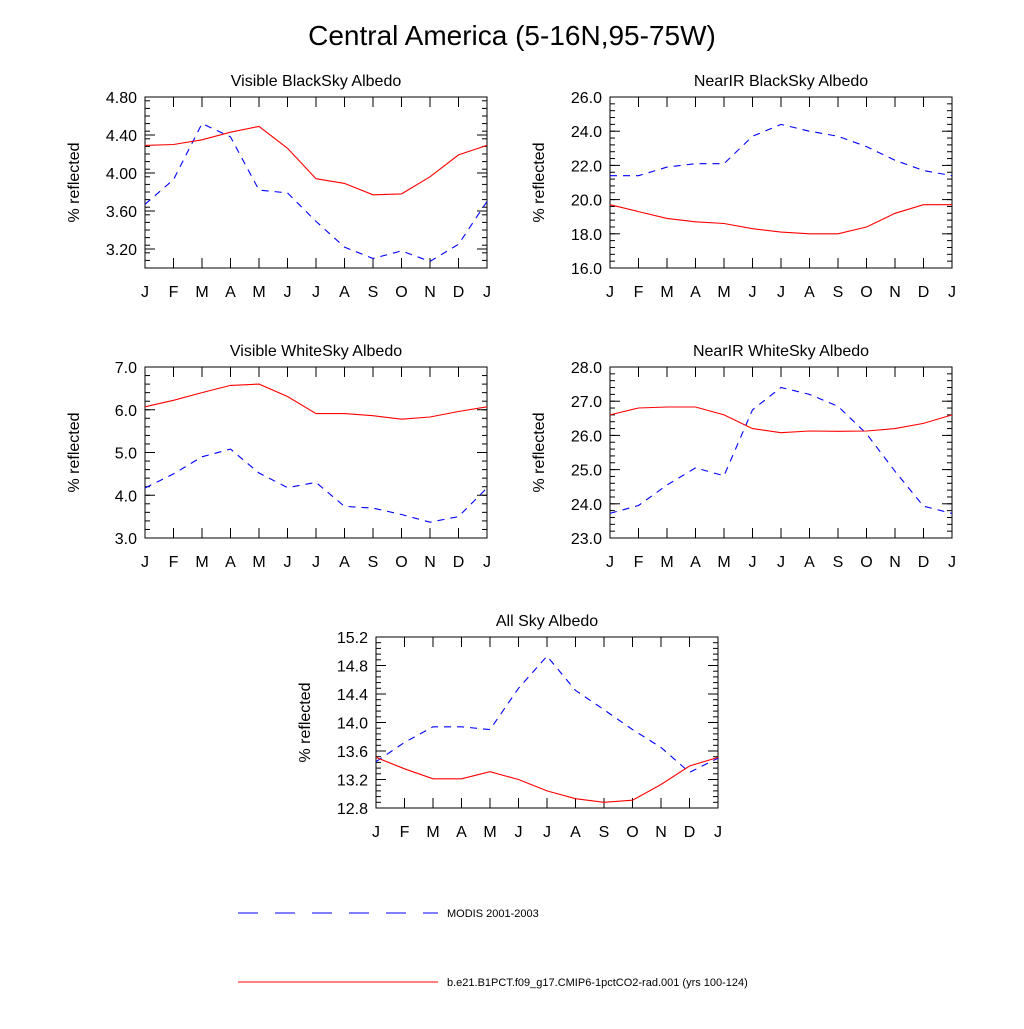  Describe the element at coordinates (126, 454) in the screenshot. I see `y-tick-label: 5.0` at that location.